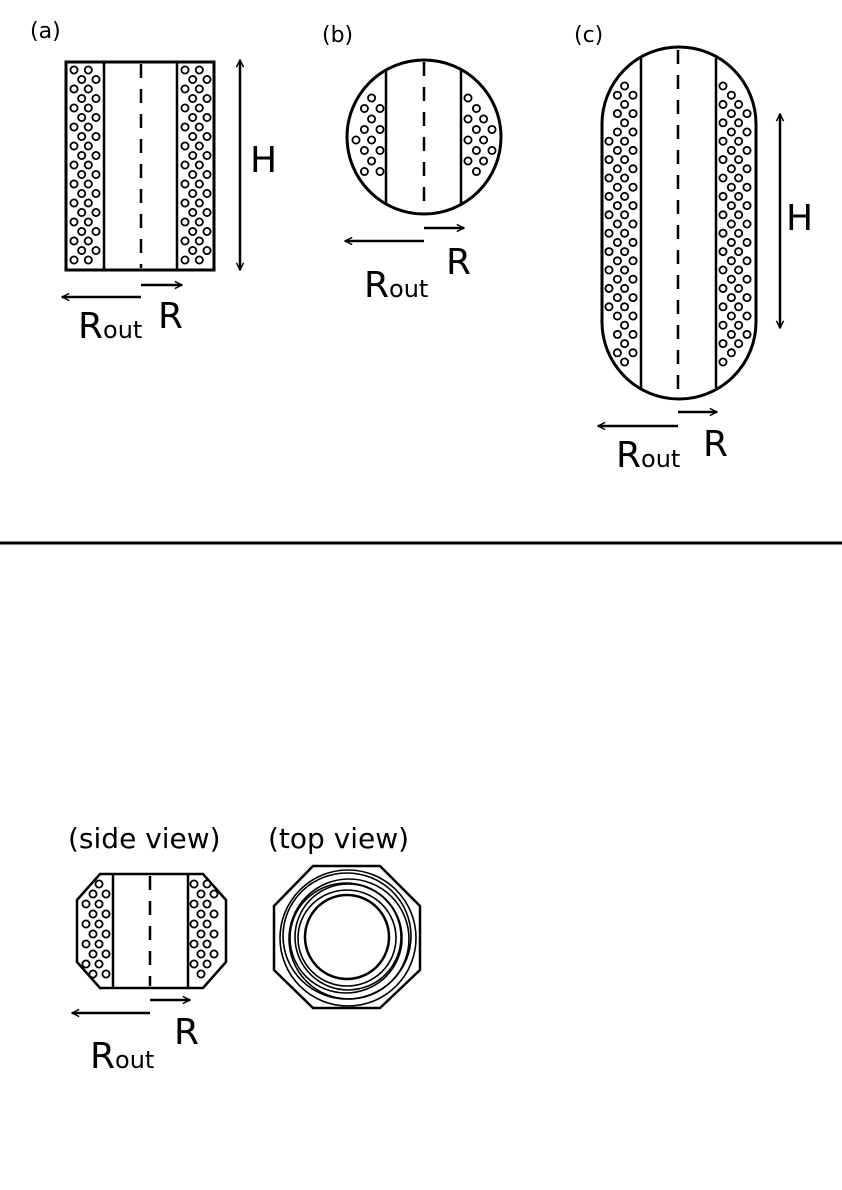 Image resolution: width=842 pixels, height=1190 pixels. What do you see at coordinates (480, 134) in the screenshot?
I see `particle-region-right` at bounding box center [480, 134].